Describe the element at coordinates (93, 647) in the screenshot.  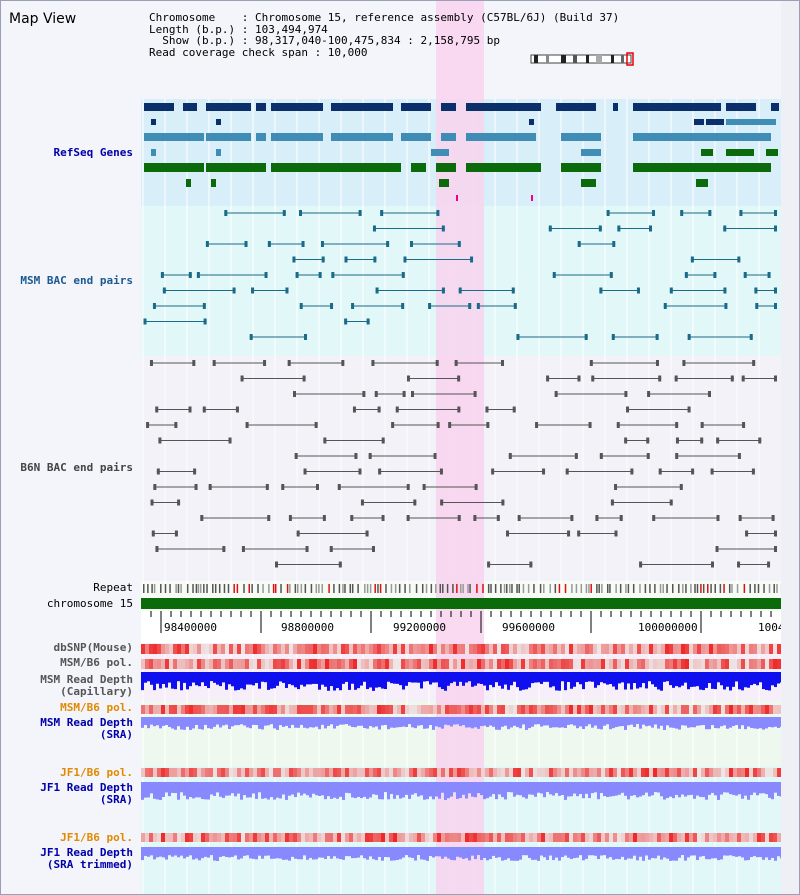
I see `track-label-dbsnp: dbSNP(Mouse)` at that location.